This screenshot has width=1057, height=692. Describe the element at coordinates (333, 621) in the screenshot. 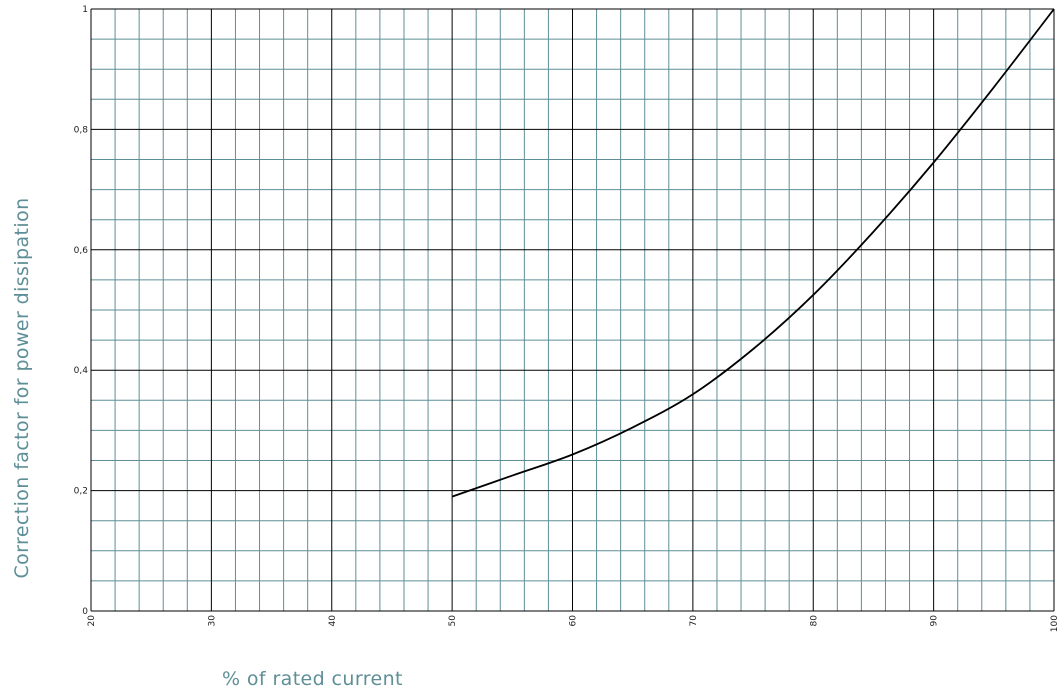

I see `x-tick-label: 40` at that location.